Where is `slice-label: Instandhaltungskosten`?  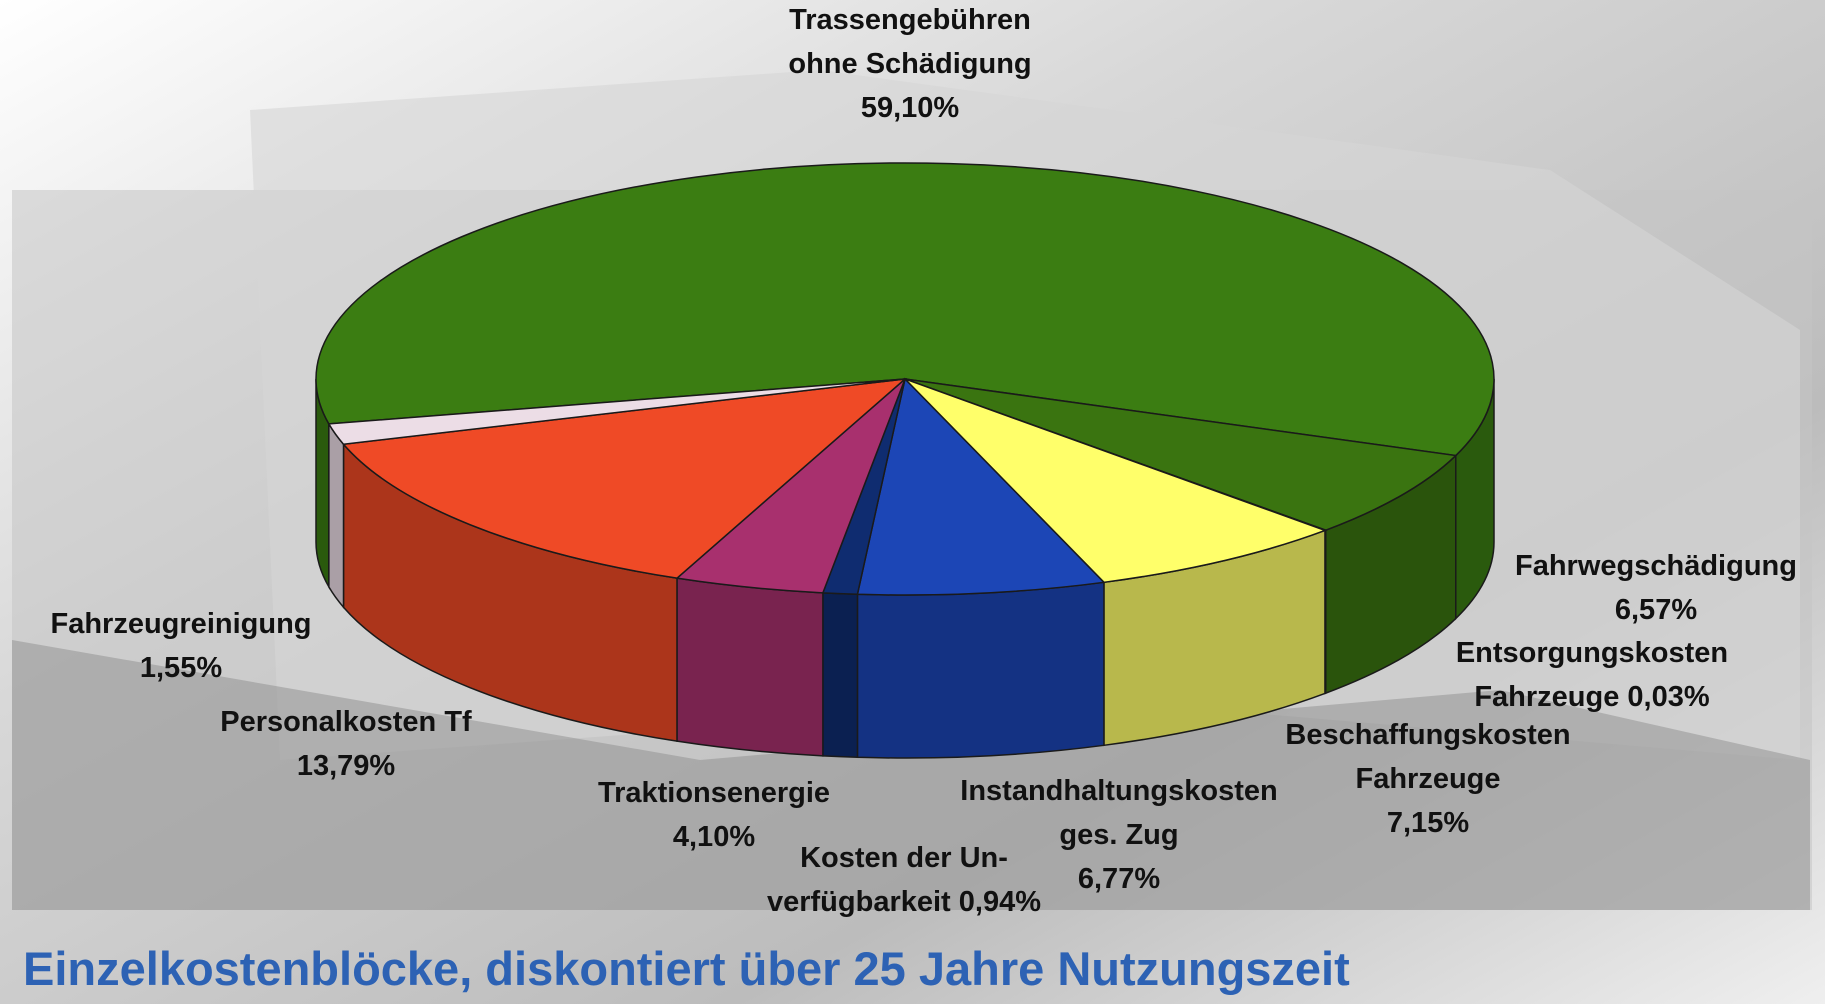
slice-label: Instandhaltungskosten is located at coordinates (1118, 791).